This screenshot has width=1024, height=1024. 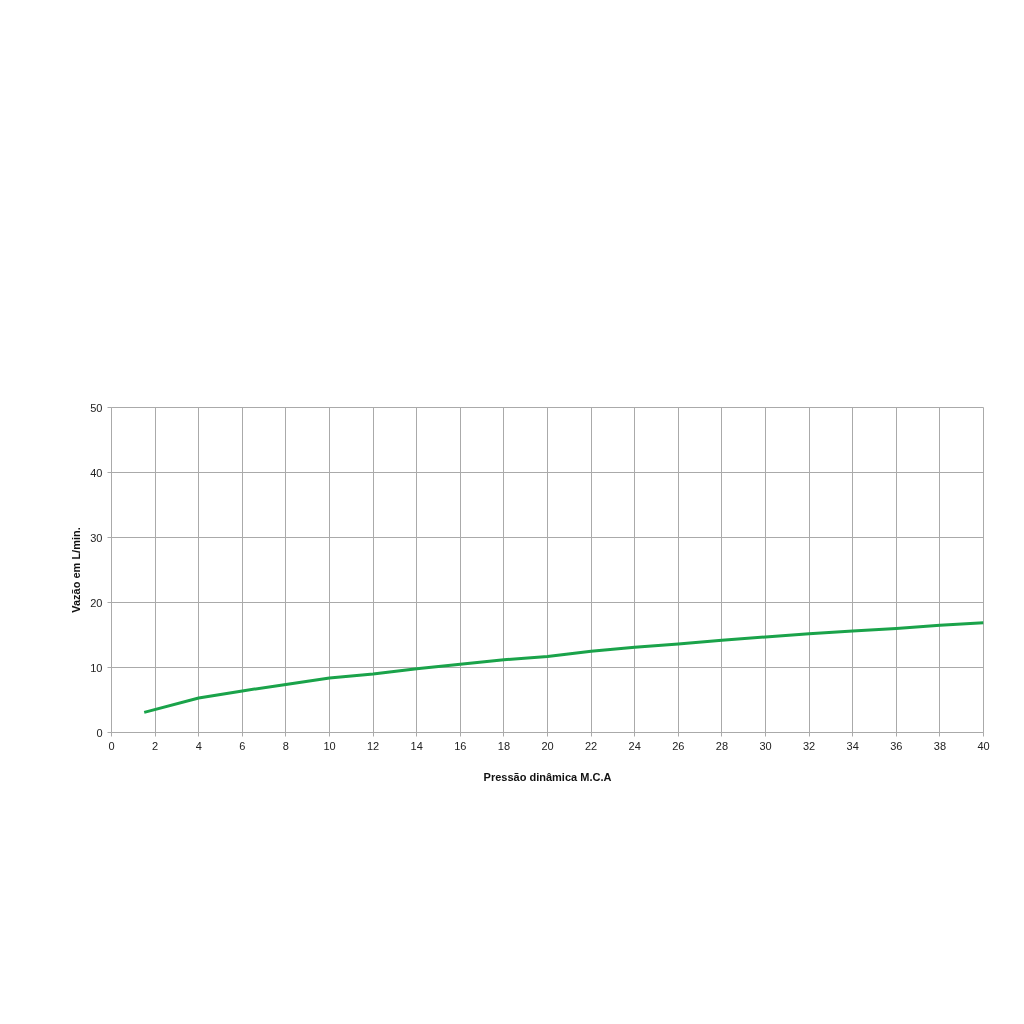 What do you see at coordinates (678, 745) in the screenshot?
I see `x-tick-label: 26` at bounding box center [678, 745].